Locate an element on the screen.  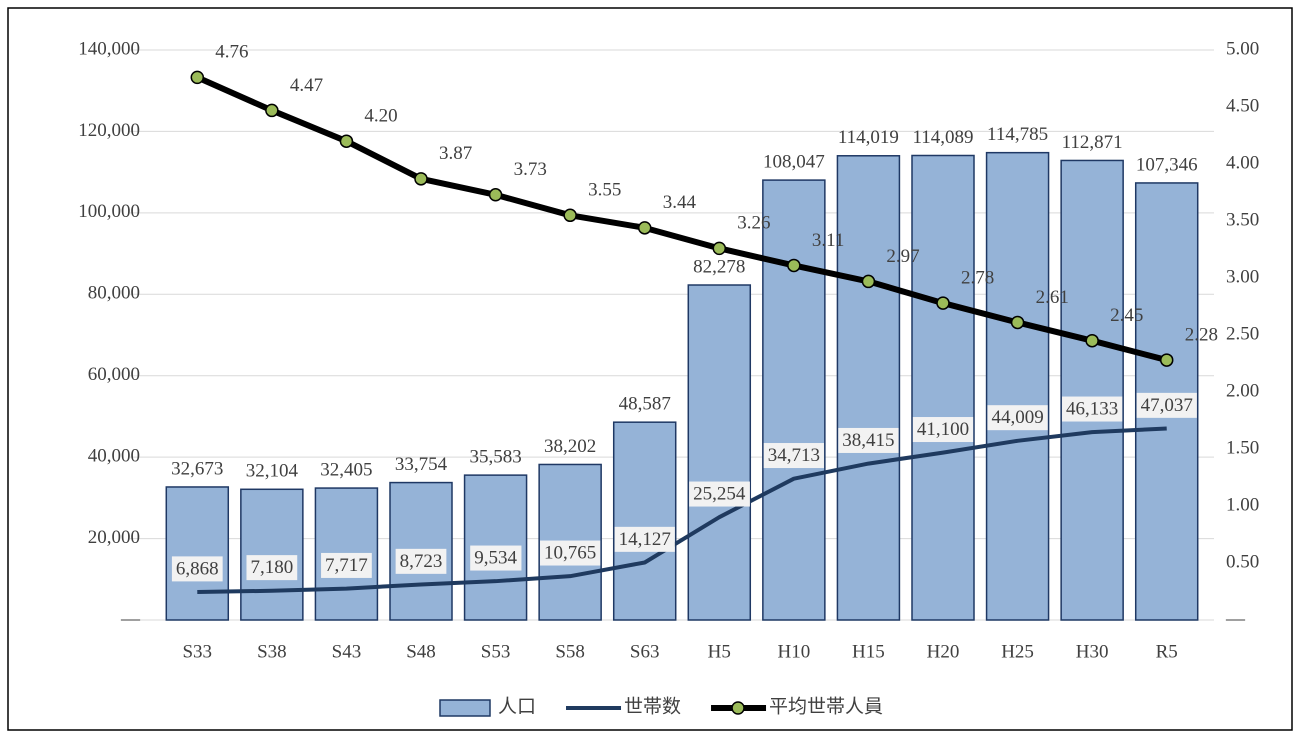
y2-tick-label: 3.00 is located at coordinates (1242, 276).